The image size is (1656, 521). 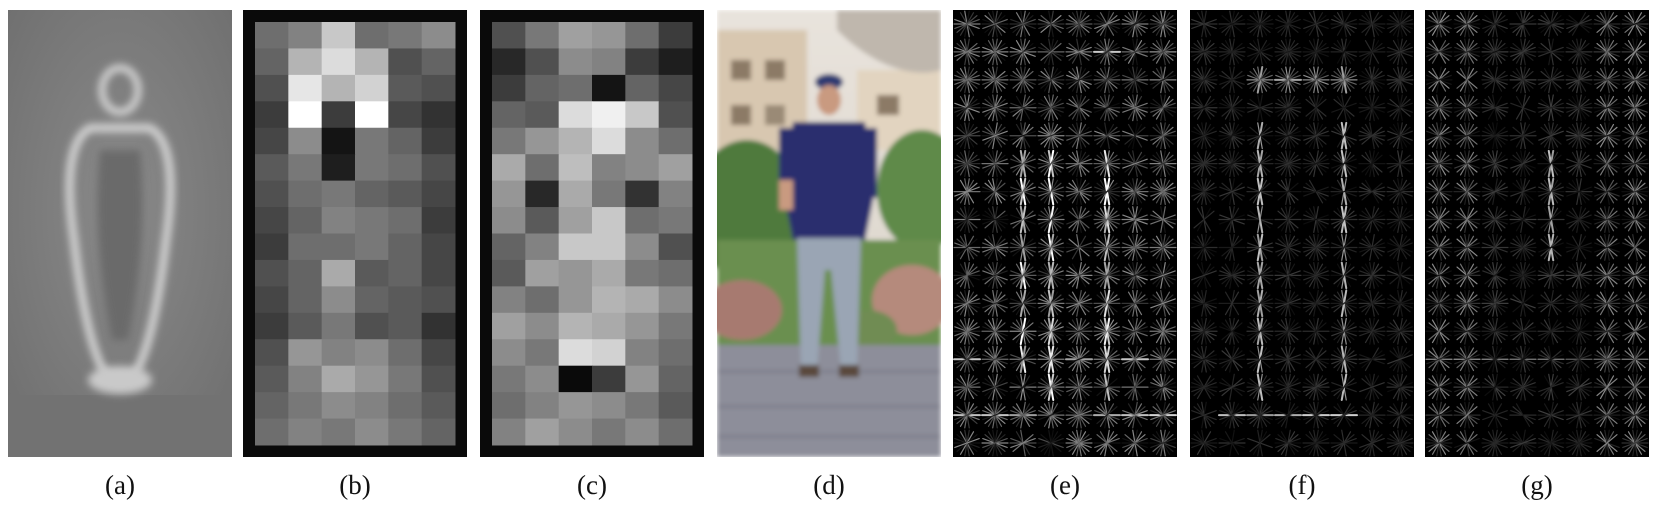 What do you see at coordinates (355, 233) in the screenshot?
I see `positive-weight-grid` at bounding box center [355, 233].